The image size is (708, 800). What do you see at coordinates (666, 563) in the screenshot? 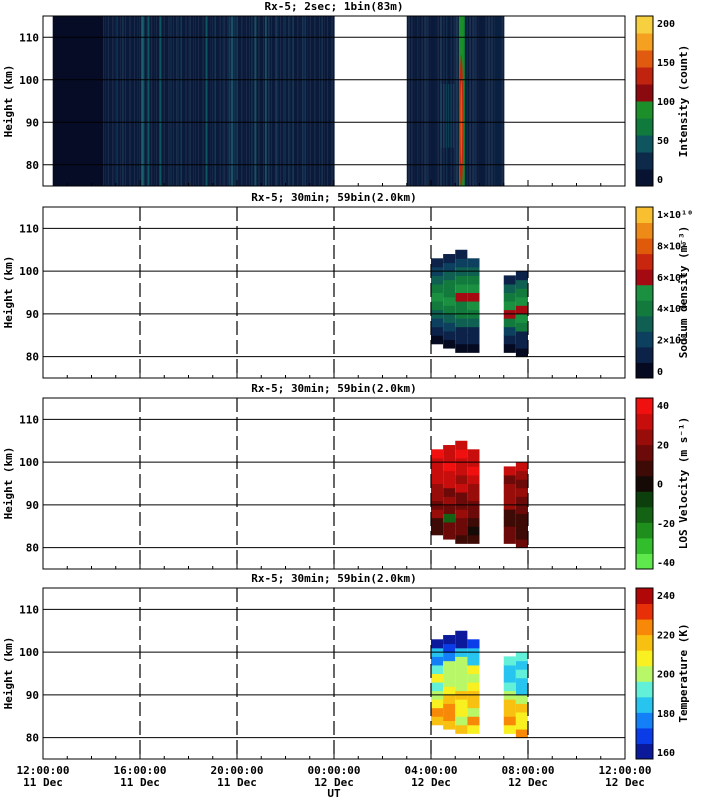
I see `colorbar-tick-label: -40` at bounding box center [666, 563].